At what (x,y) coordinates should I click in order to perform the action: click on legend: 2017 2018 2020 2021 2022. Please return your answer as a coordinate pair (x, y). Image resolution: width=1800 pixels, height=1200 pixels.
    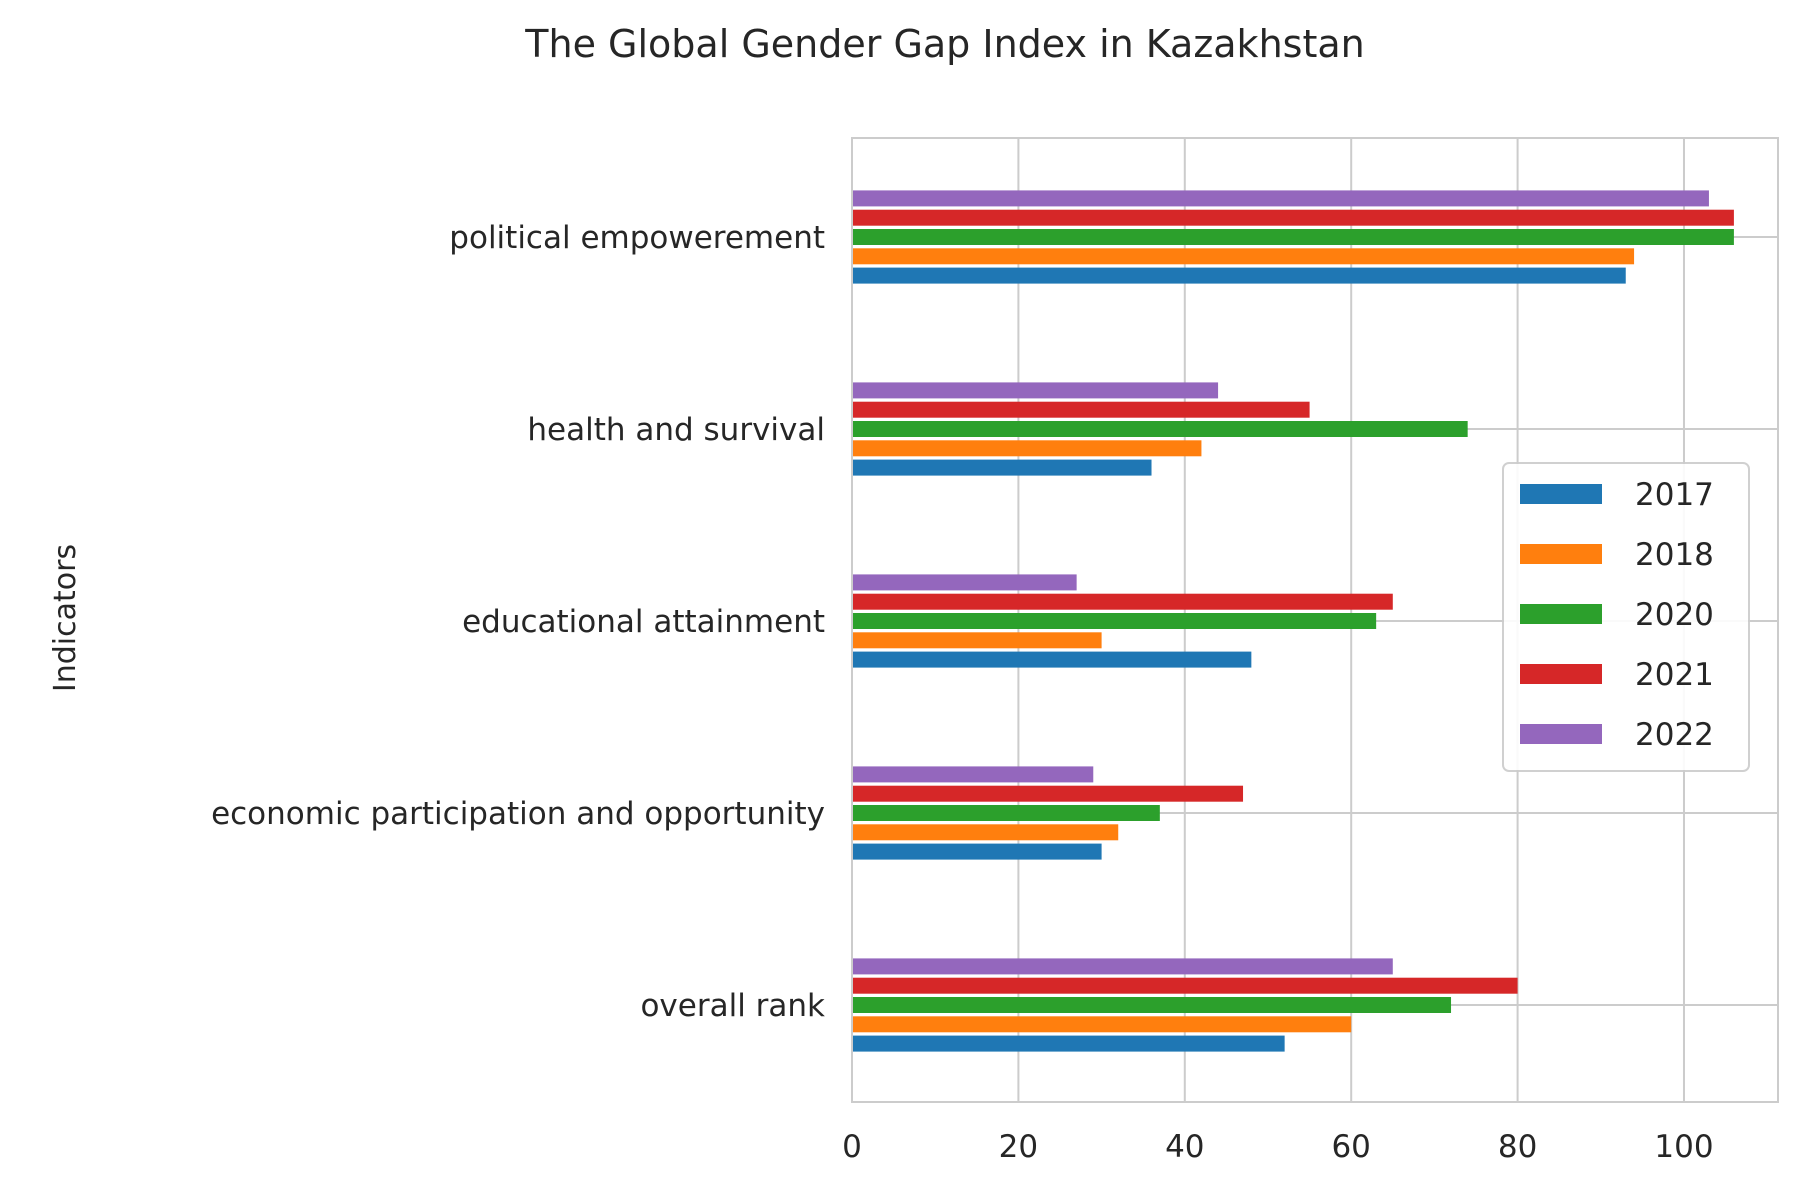
    Looking at the image, I should click on (1626, 617).